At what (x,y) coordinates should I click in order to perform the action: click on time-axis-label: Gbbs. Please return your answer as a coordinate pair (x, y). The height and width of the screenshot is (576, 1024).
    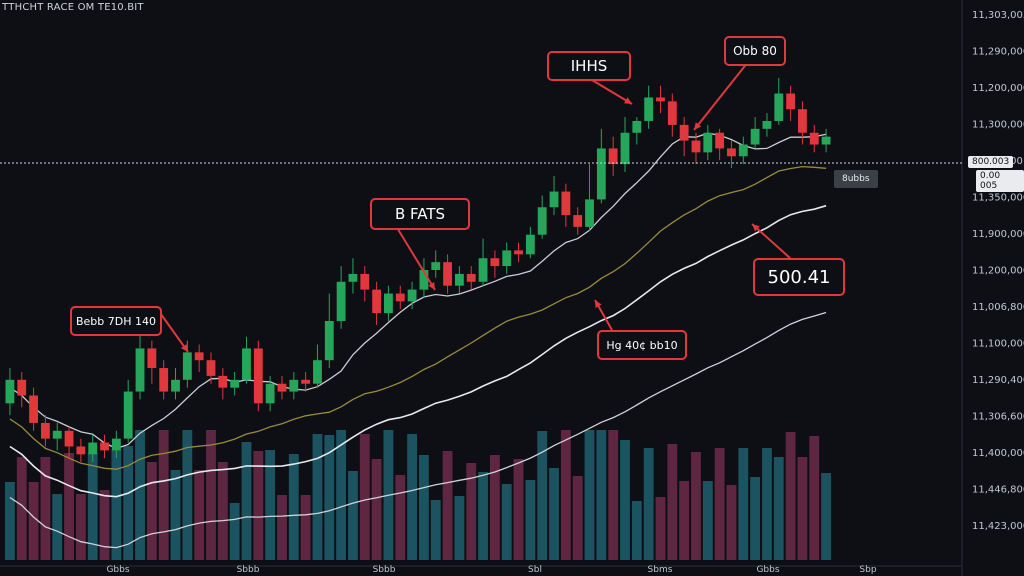
    Looking at the image, I should click on (767, 570).